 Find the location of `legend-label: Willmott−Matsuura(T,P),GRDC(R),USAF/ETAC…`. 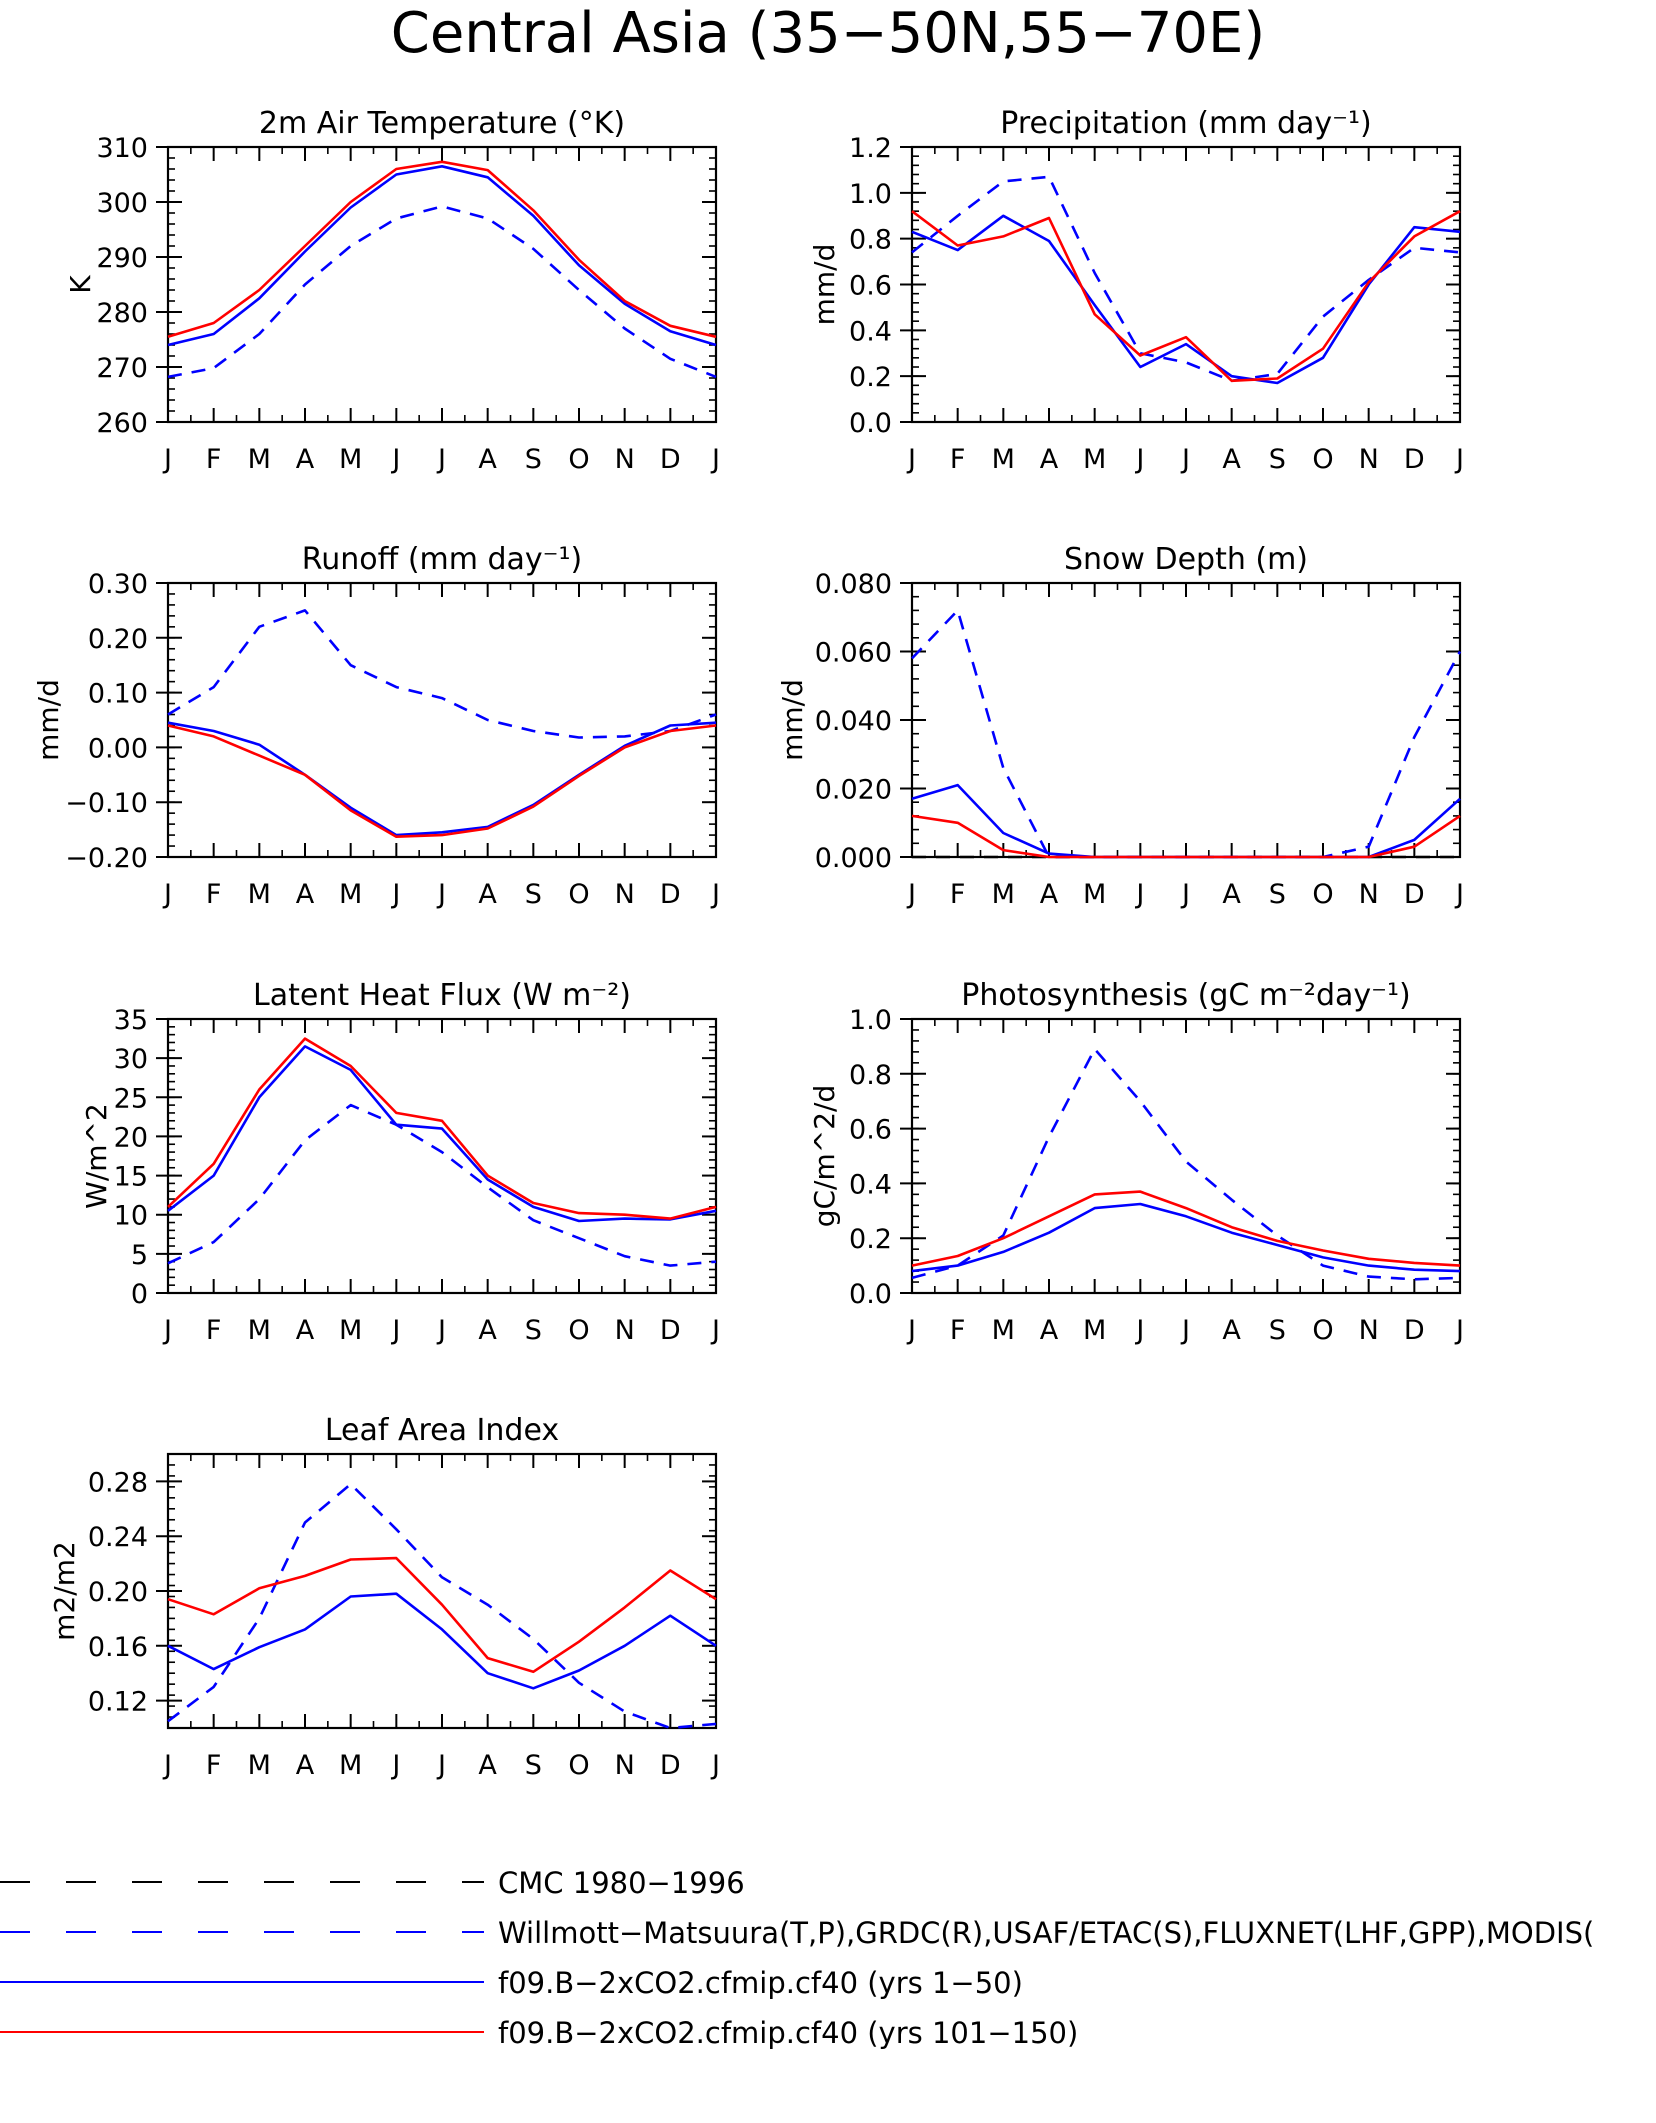

legend-label: Willmott−Matsuura(T,P),GRDC(R),USAF/ETAC… is located at coordinates (1046, 1933).